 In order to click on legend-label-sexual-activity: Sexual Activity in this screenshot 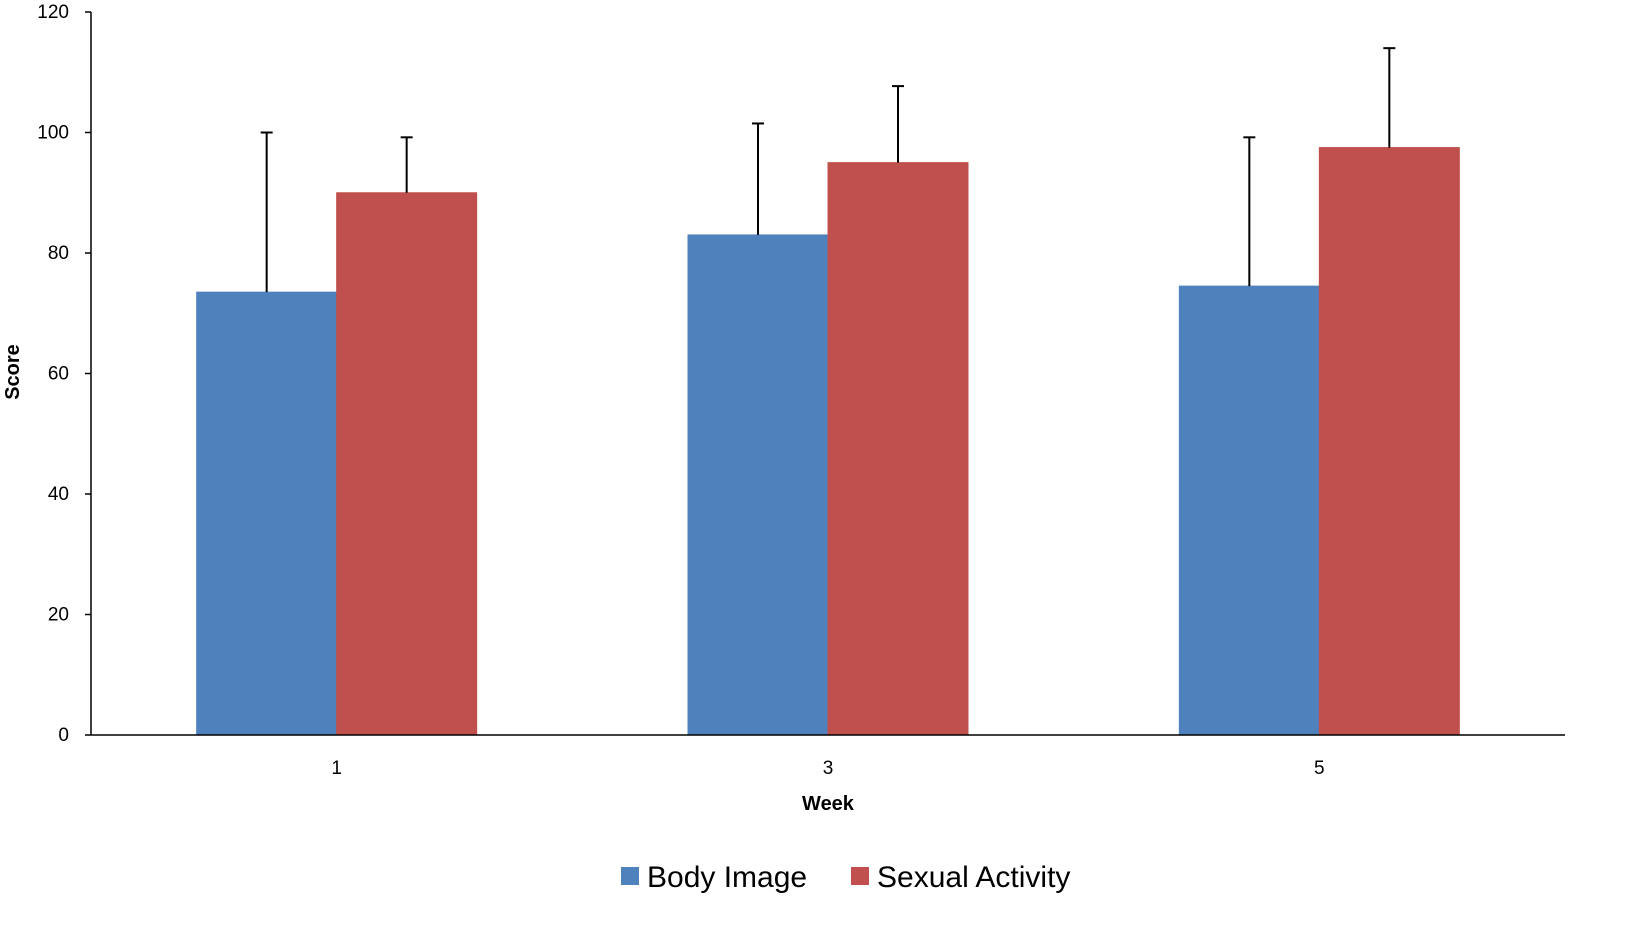, I will do `click(973, 877)`.